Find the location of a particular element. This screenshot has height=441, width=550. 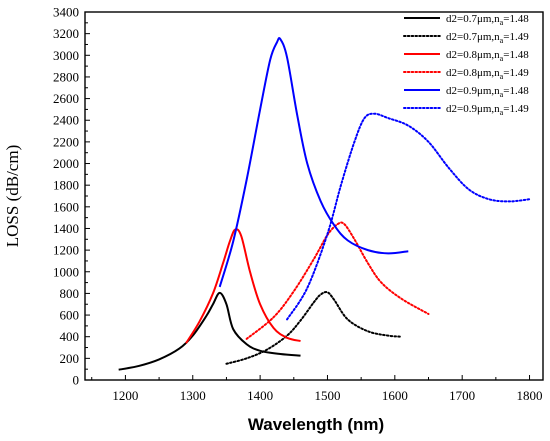

y-tick-label: 200 is located at coordinates (70, 358).